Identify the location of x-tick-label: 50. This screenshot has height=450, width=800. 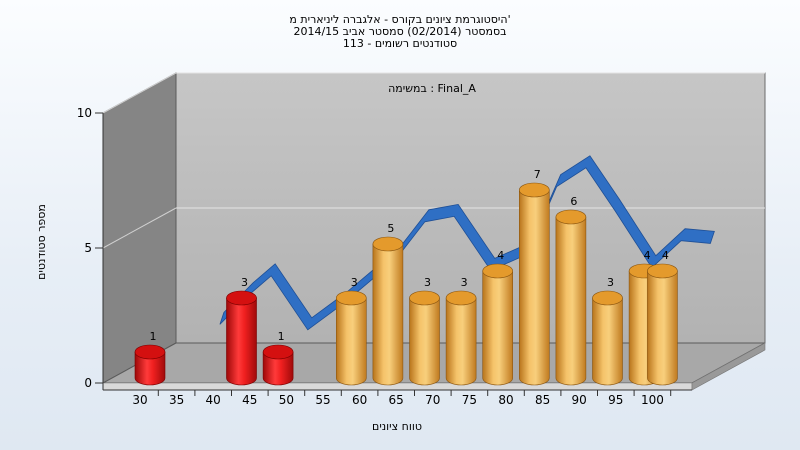
(286, 400).